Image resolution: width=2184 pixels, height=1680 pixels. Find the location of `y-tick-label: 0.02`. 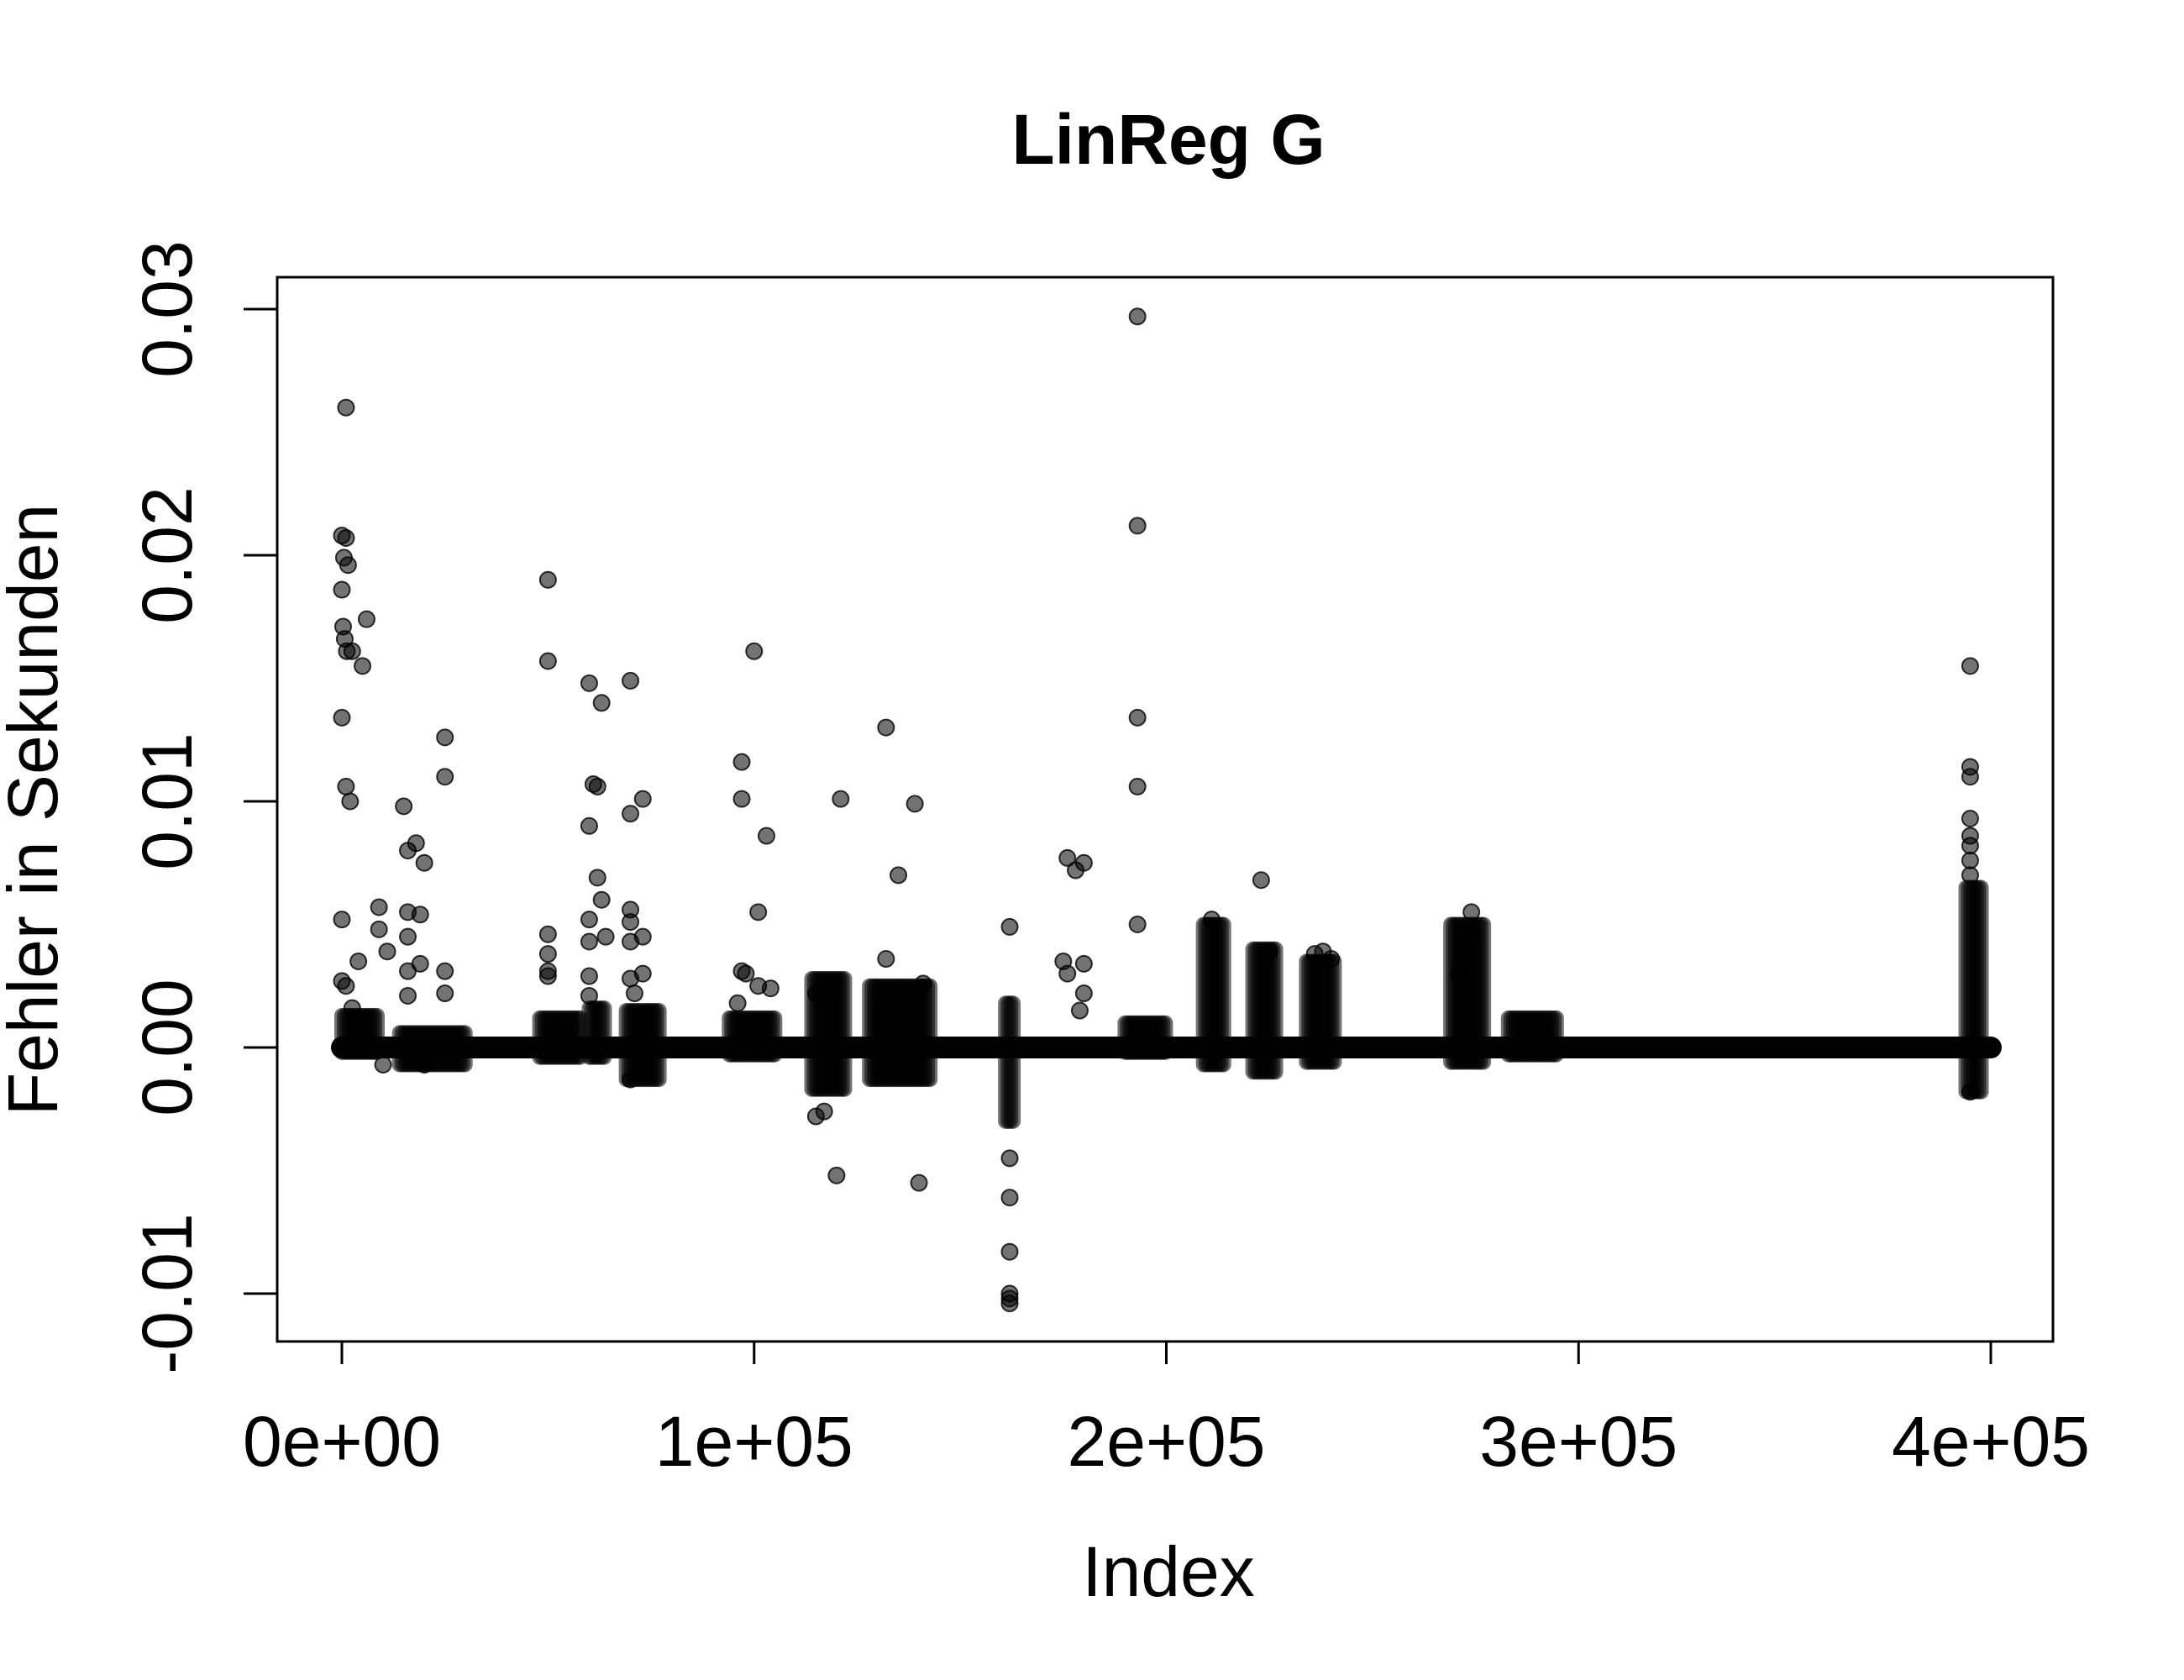

y-tick-label: 0.02 is located at coordinates (167, 555).